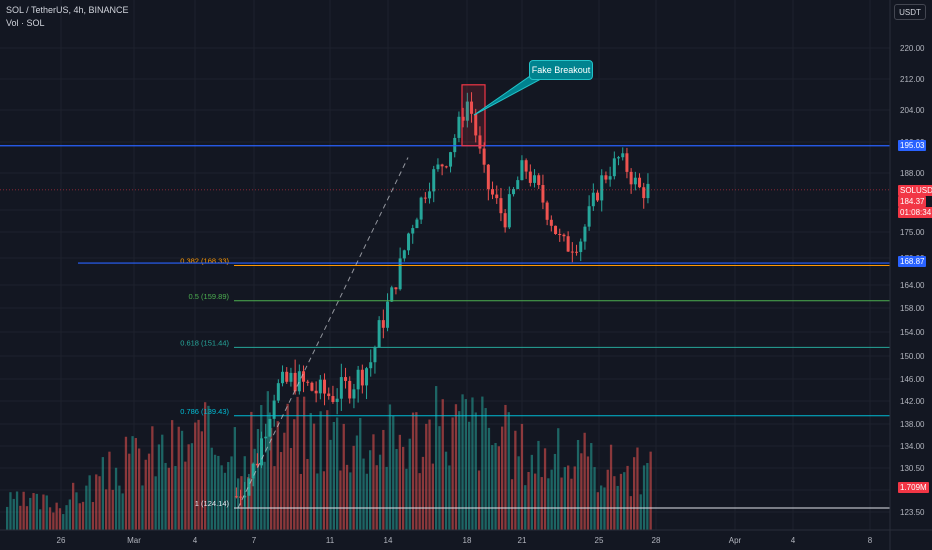 Image resolution: width=932 pixels, height=550 pixels. What do you see at coordinates (912, 173) in the screenshot?
I see `price-tick-label: 188.00` at bounding box center [912, 173].